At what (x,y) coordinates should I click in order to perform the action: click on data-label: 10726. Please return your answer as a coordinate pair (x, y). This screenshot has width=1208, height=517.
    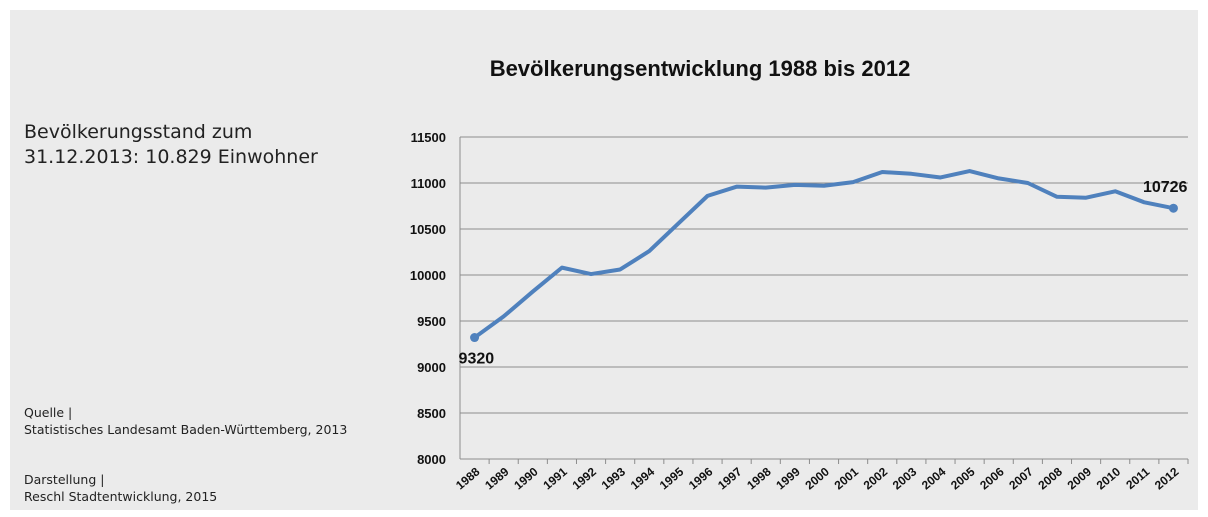
    Looking at the image, I should click on (1165, 187).